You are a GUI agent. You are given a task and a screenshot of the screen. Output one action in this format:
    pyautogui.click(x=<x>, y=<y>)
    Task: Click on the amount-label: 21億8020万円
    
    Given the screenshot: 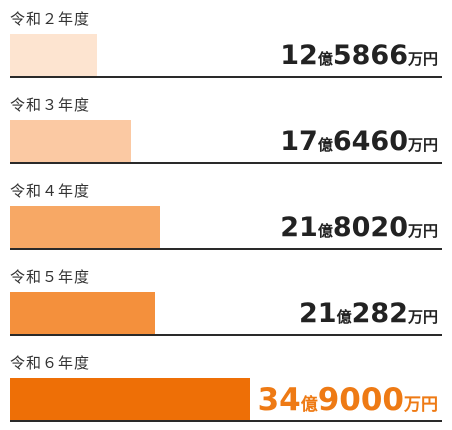 What is the action you would take?
    pyautogui.click(x=359, y=229)
    